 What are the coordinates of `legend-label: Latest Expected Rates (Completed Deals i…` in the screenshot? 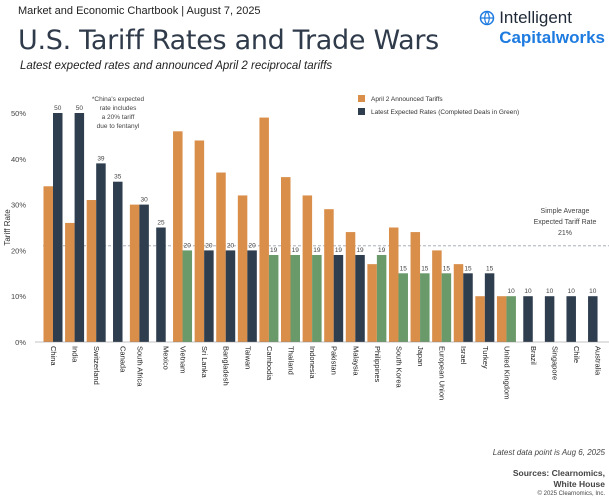 It's located at (445, 112).